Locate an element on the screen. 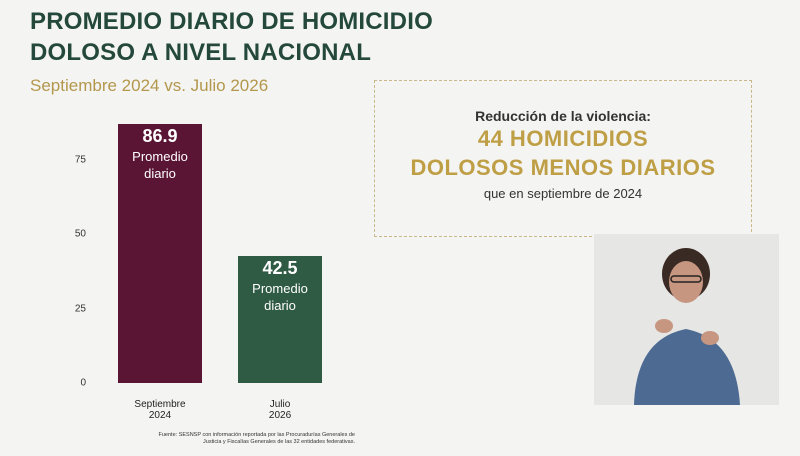 This screenshot has height=456, width=800. callout-highlight: 44 HOMICIDIOS is located at coordinates (563, 138).